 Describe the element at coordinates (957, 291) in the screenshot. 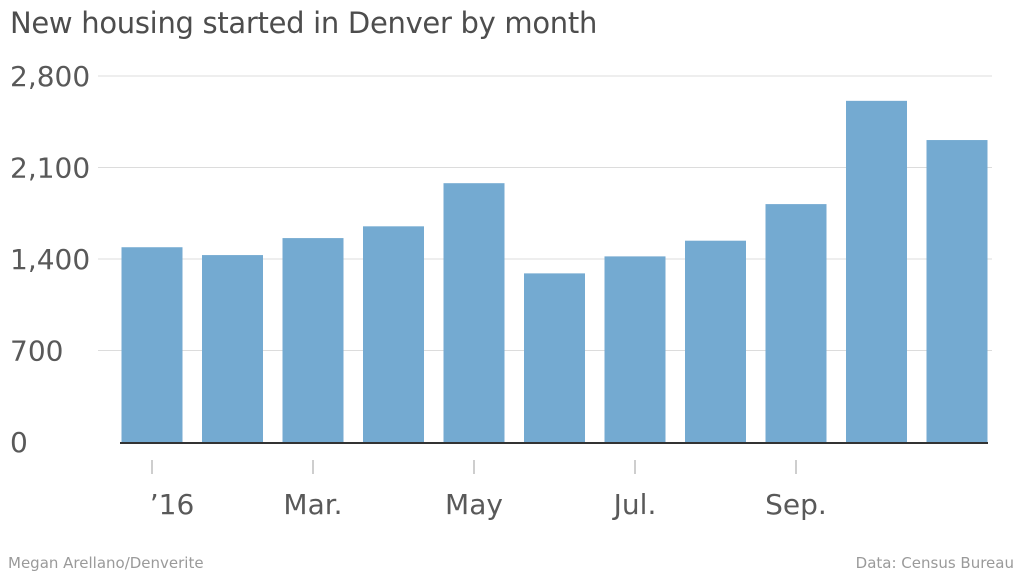

I see `bar-nov` at that location.